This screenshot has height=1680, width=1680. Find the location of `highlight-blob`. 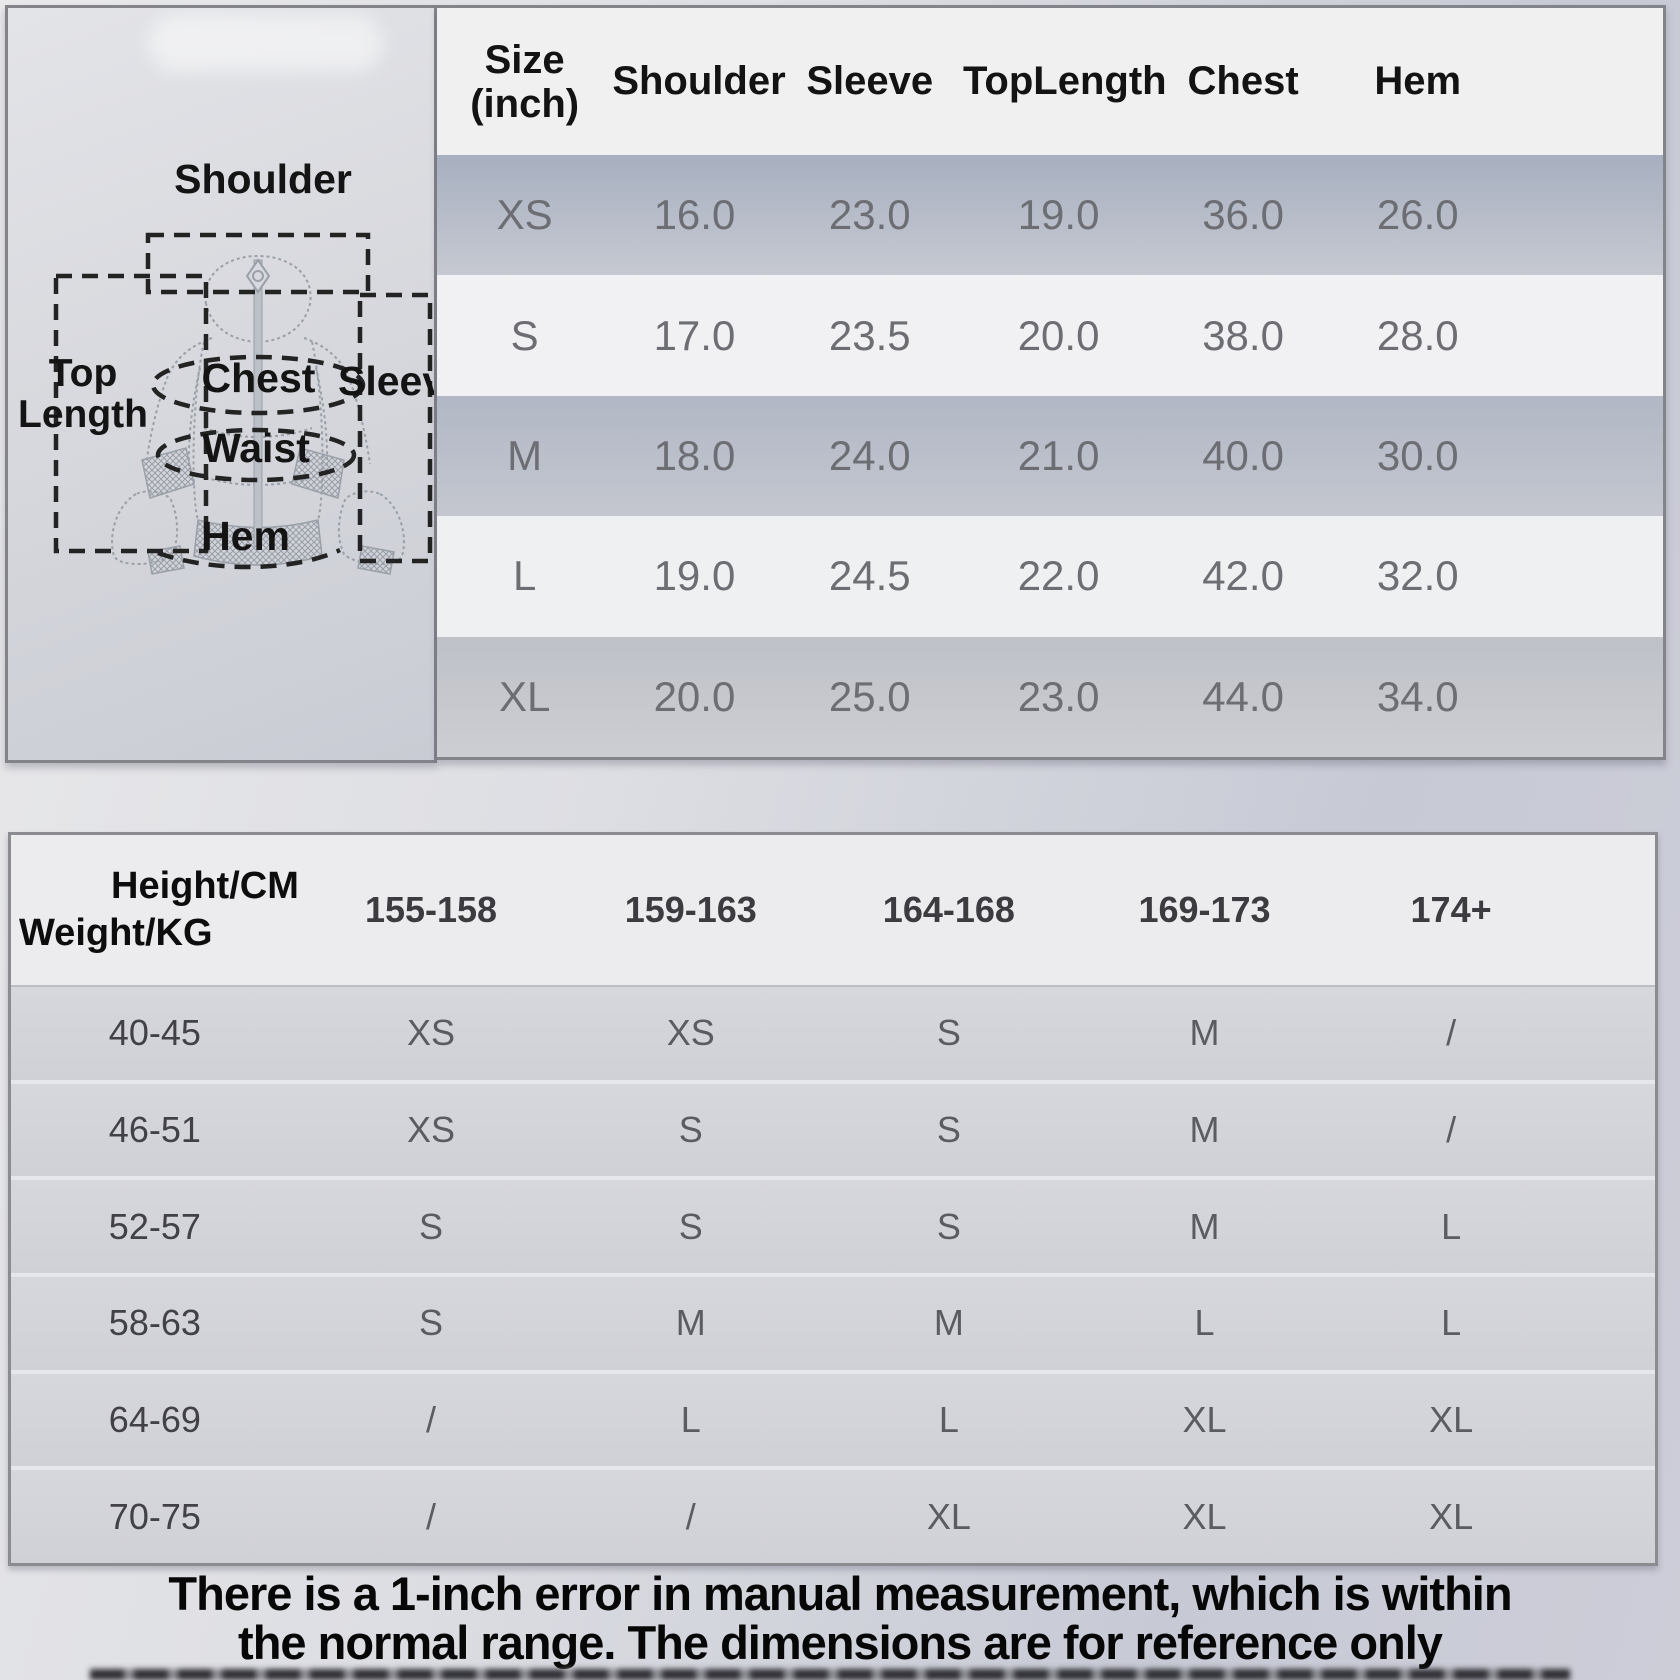

highlight-blob is located at coordinates (265, 43).